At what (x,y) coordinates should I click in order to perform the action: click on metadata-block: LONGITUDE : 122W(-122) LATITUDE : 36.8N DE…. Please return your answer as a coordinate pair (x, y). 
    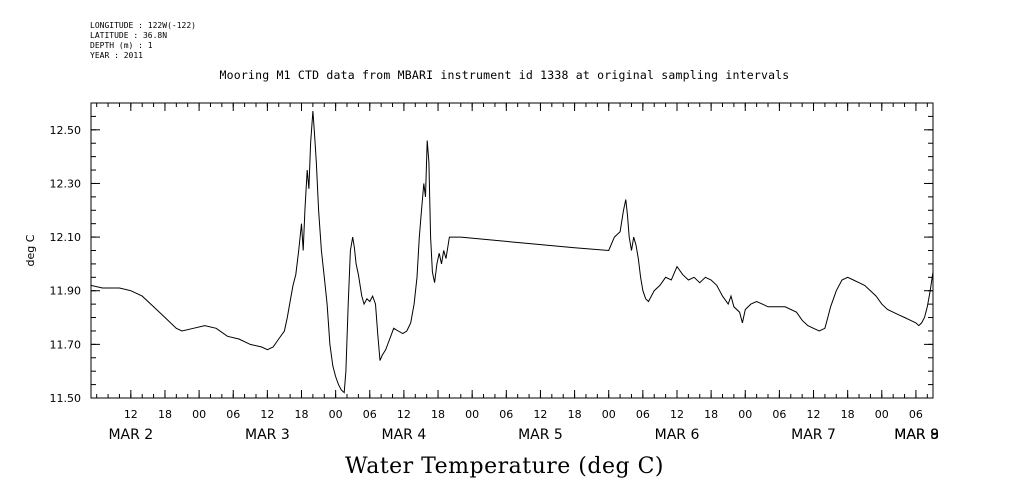
    Looking at the image, I should click on (143, 41).